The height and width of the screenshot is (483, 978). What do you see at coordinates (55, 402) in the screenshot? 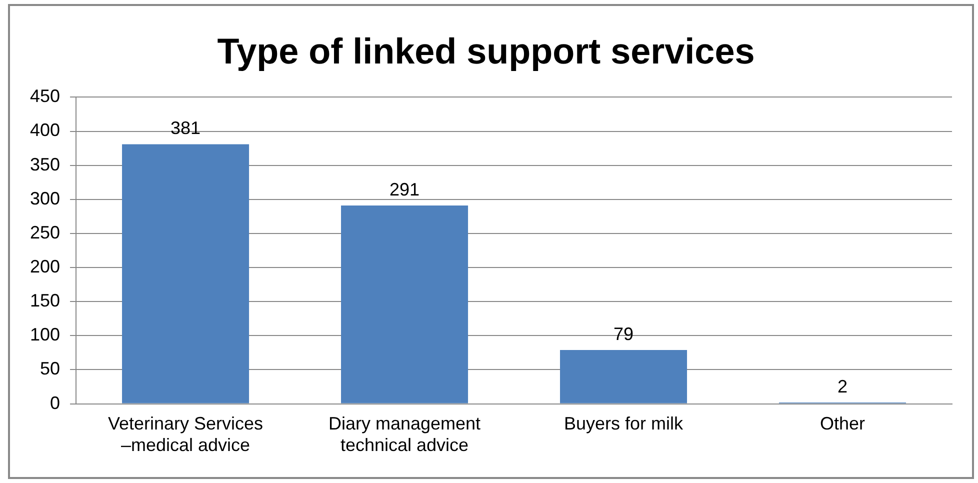
I see `y-tick-label: 0` at bounding box center [55, 402].